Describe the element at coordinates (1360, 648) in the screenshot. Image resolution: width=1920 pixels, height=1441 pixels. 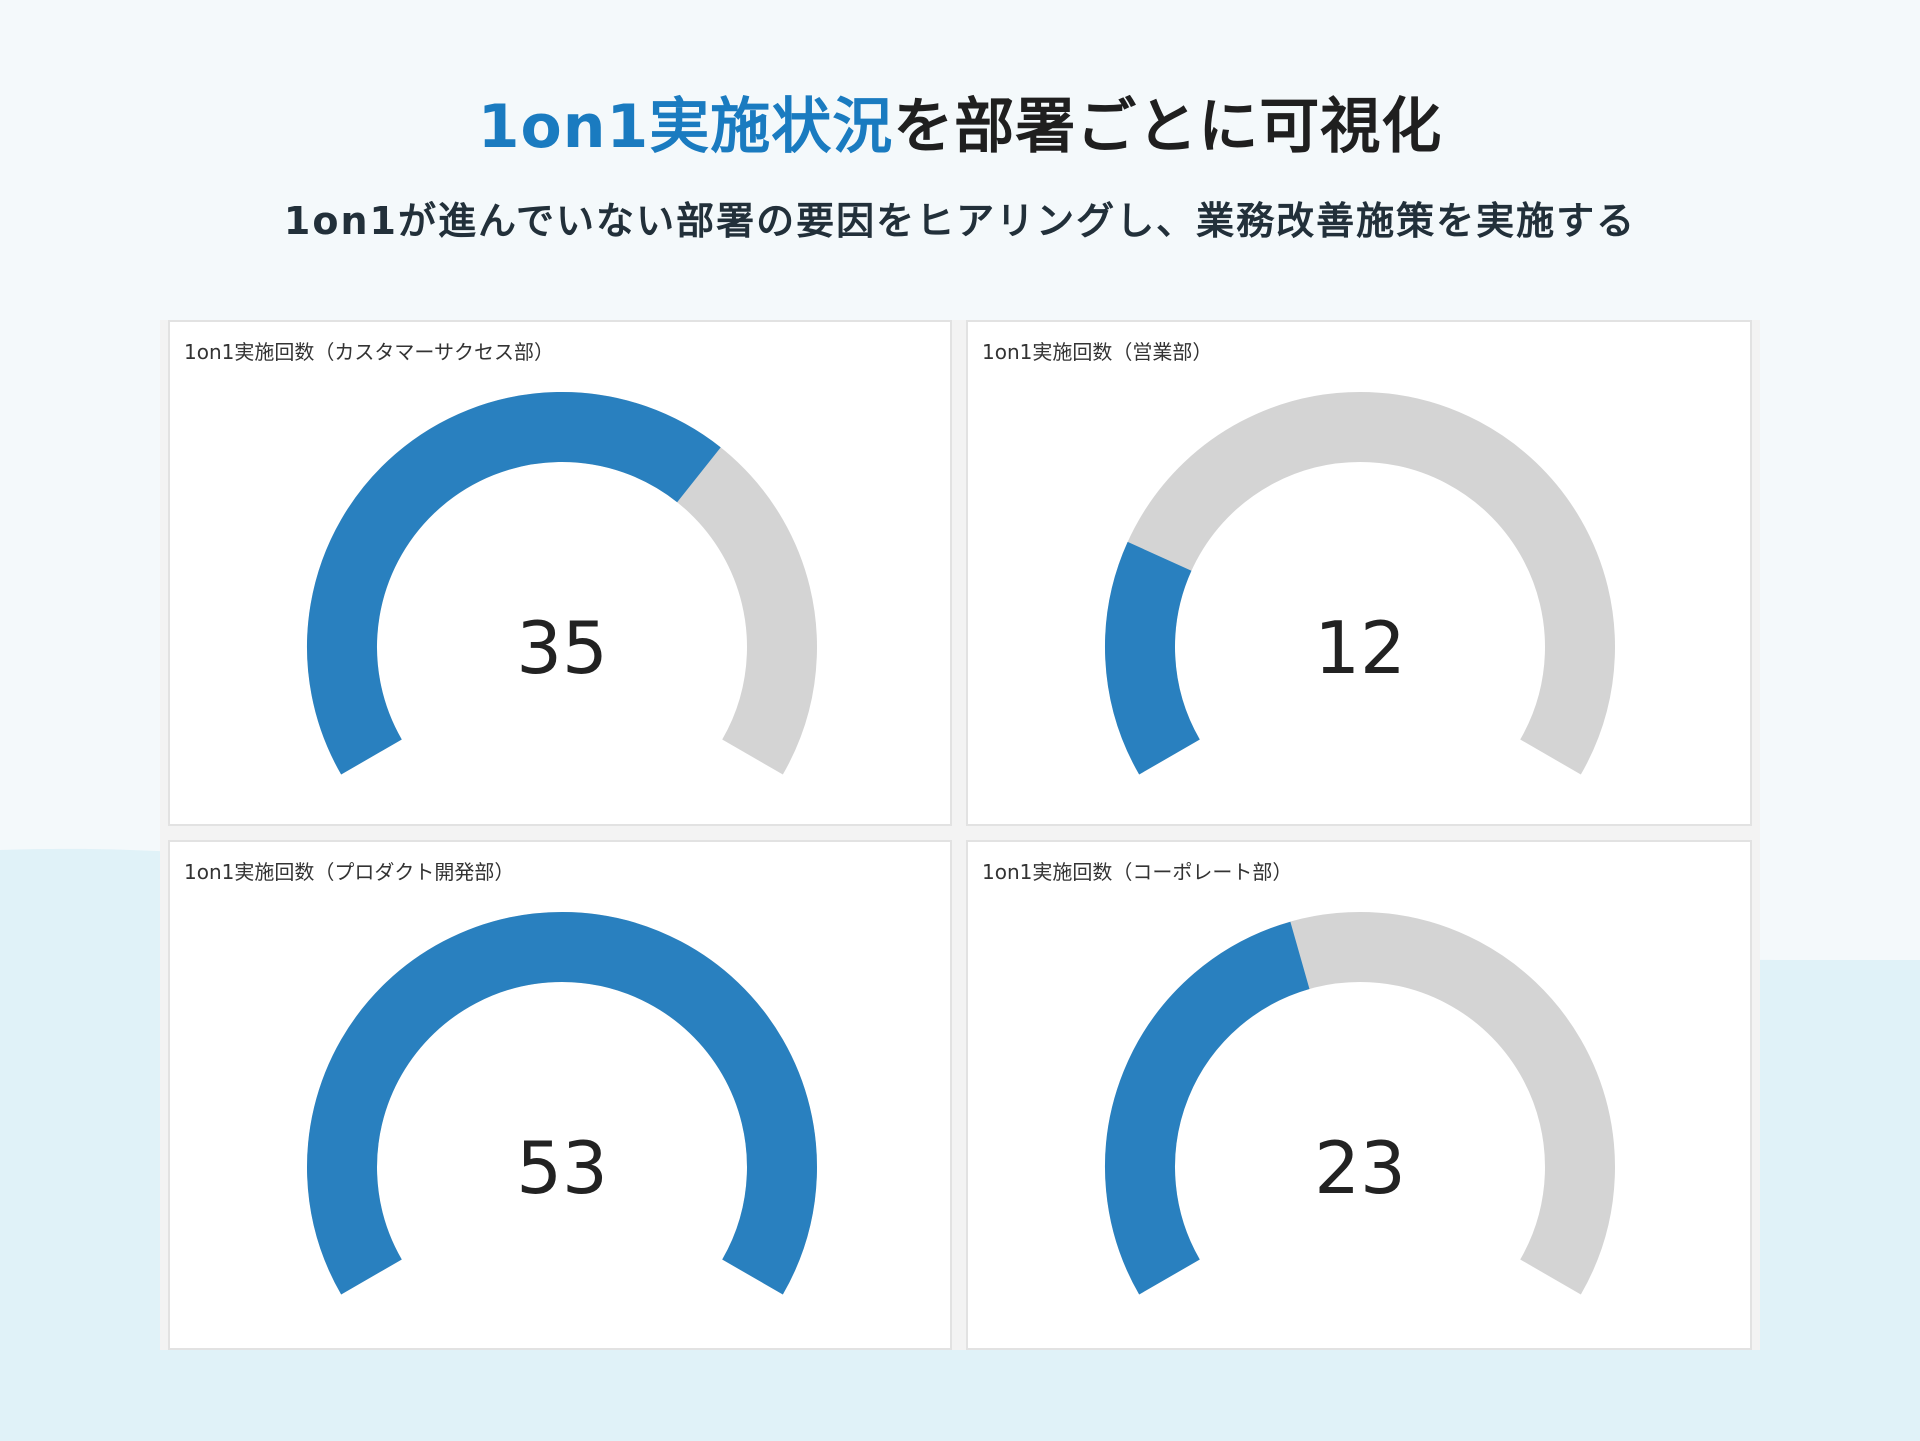
I see `gauge-value-label: 12` at that location.